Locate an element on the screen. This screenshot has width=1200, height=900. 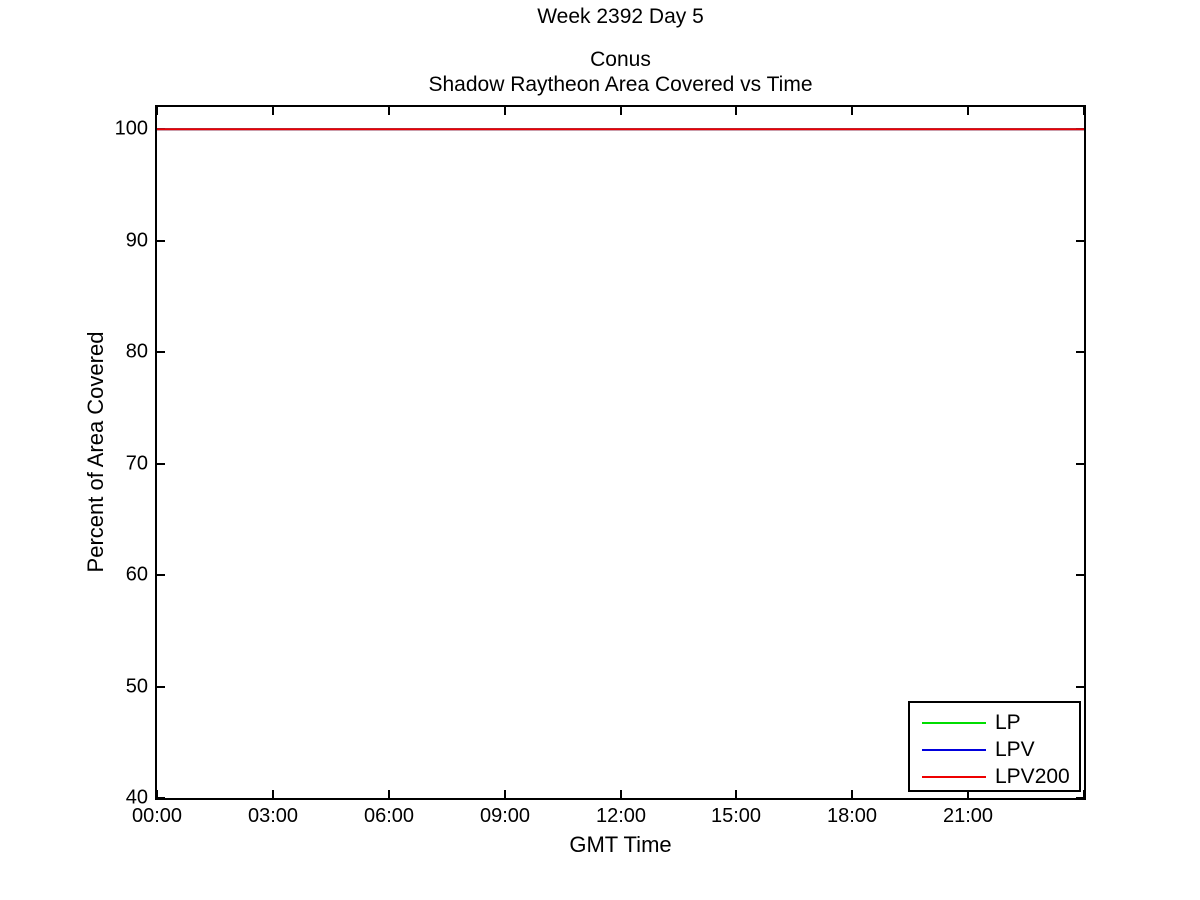
x-tick-label: 03:00 is located at coordinates (273, 816).